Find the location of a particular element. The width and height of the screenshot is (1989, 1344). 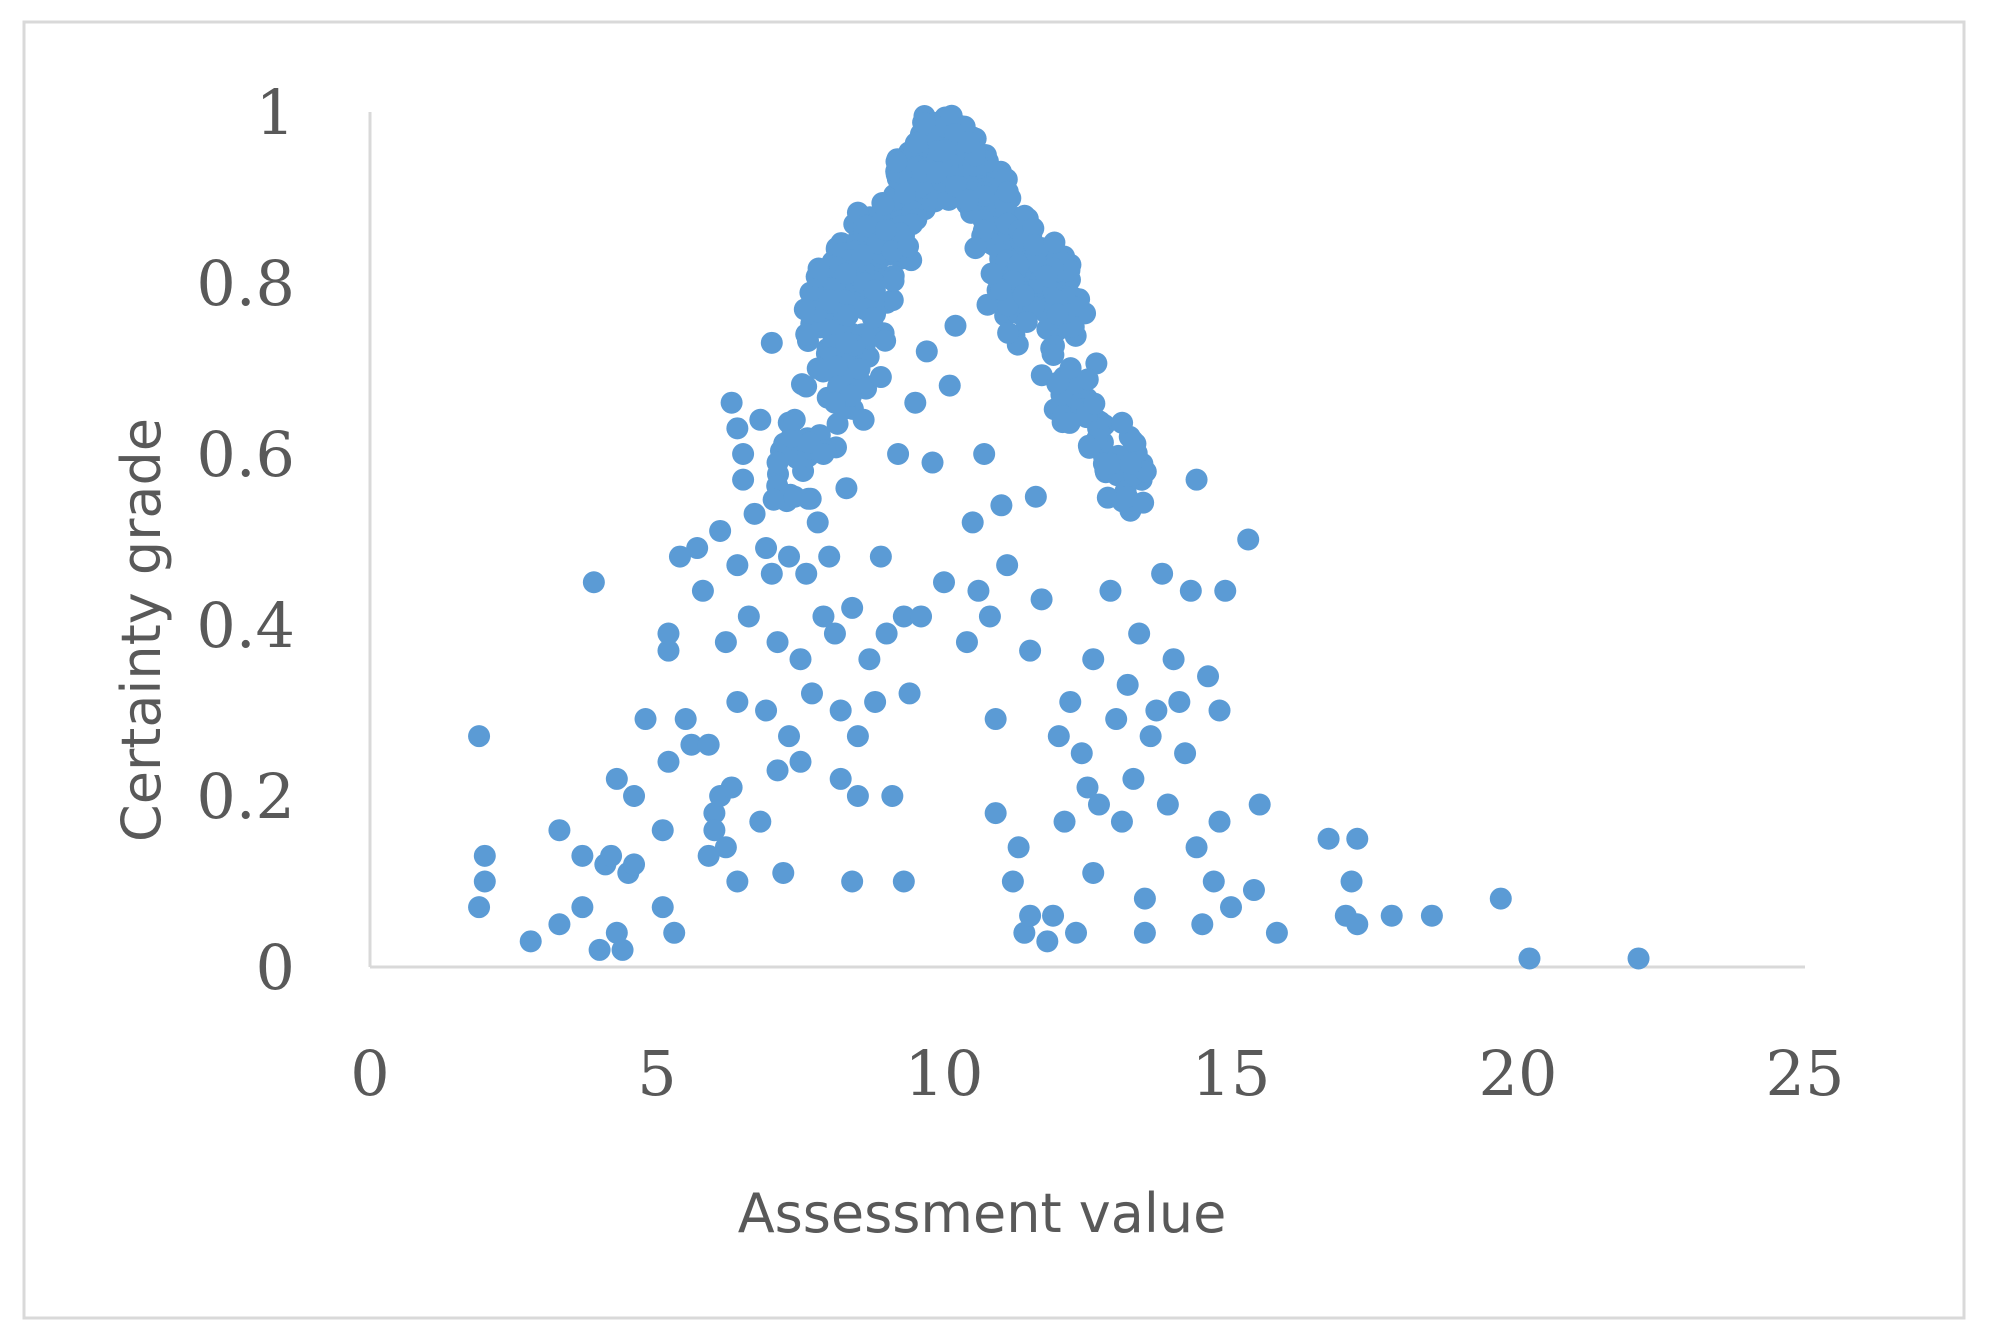

y-tick-label: 0.2 is located at coordinates (245, 796).